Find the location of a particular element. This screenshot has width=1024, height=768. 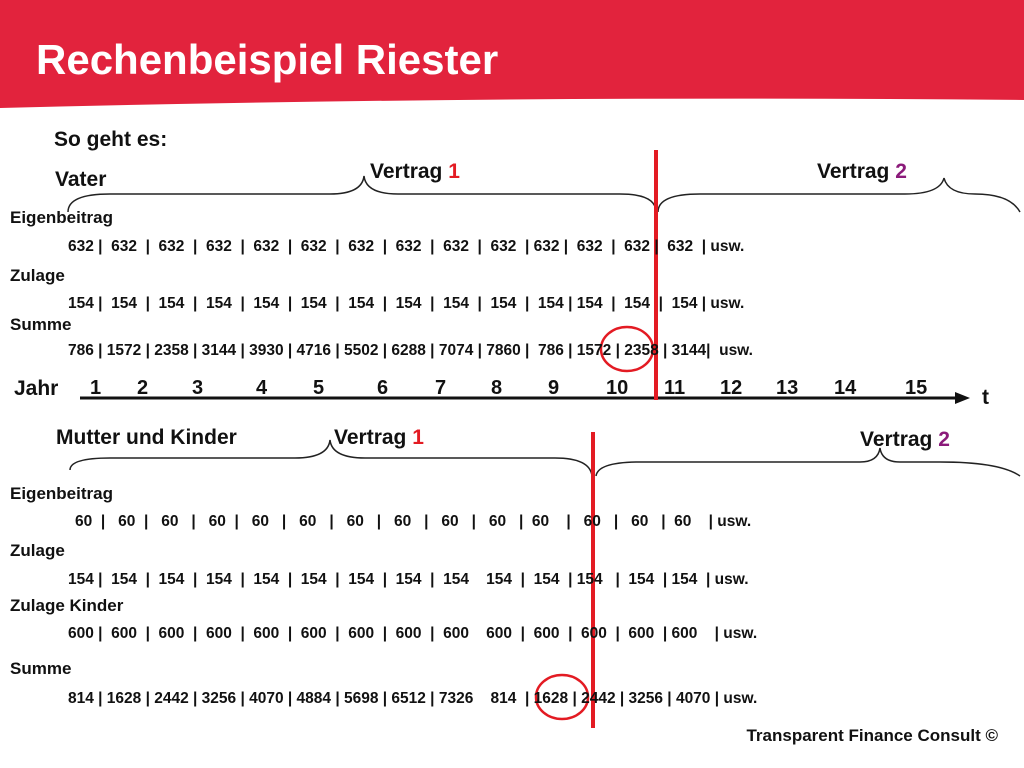

timeline-year: 4 is located at coordinates (262, 388).